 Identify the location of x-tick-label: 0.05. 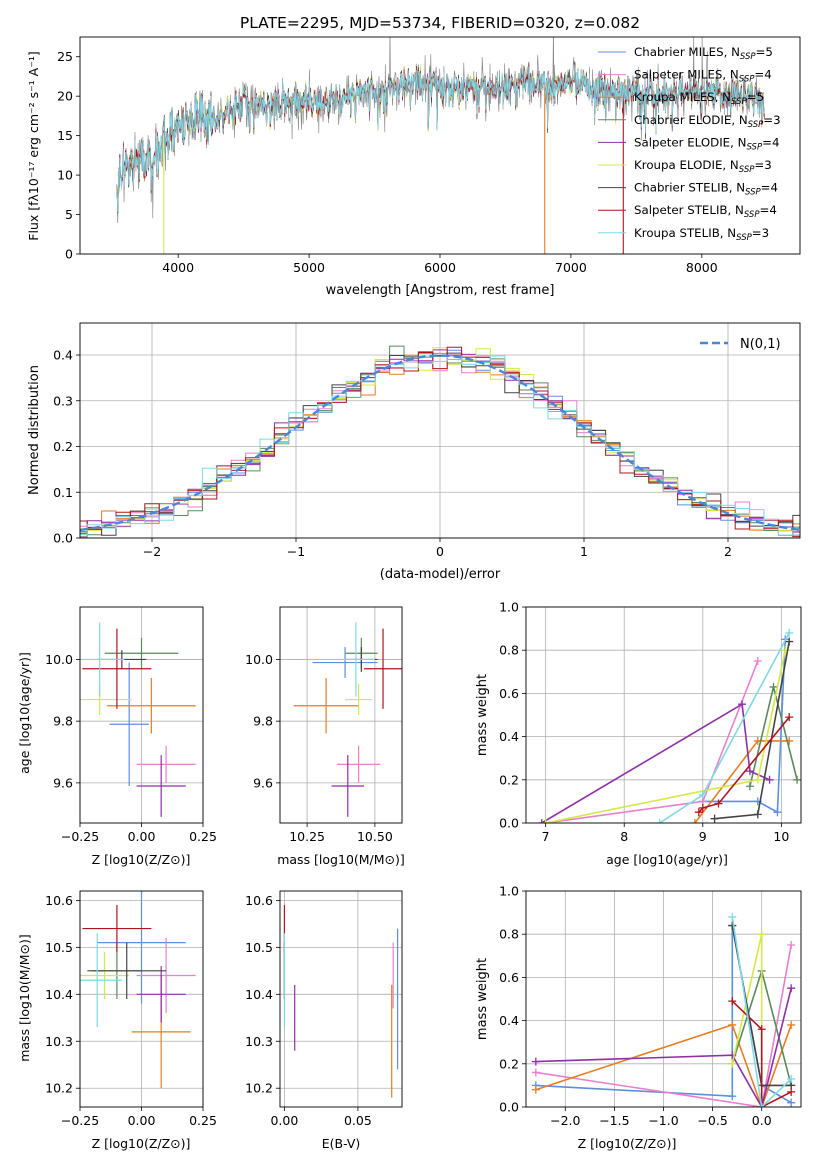
(358, 1120).